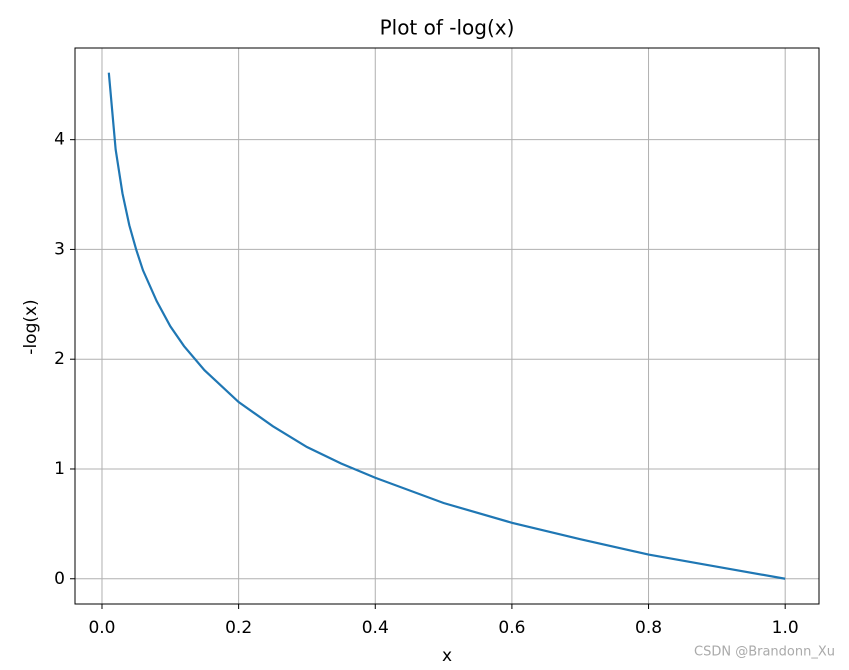 The width and height of the screenshot is (849, 670). I want to click on x-tick-label: 0.4, so click(375, 628).